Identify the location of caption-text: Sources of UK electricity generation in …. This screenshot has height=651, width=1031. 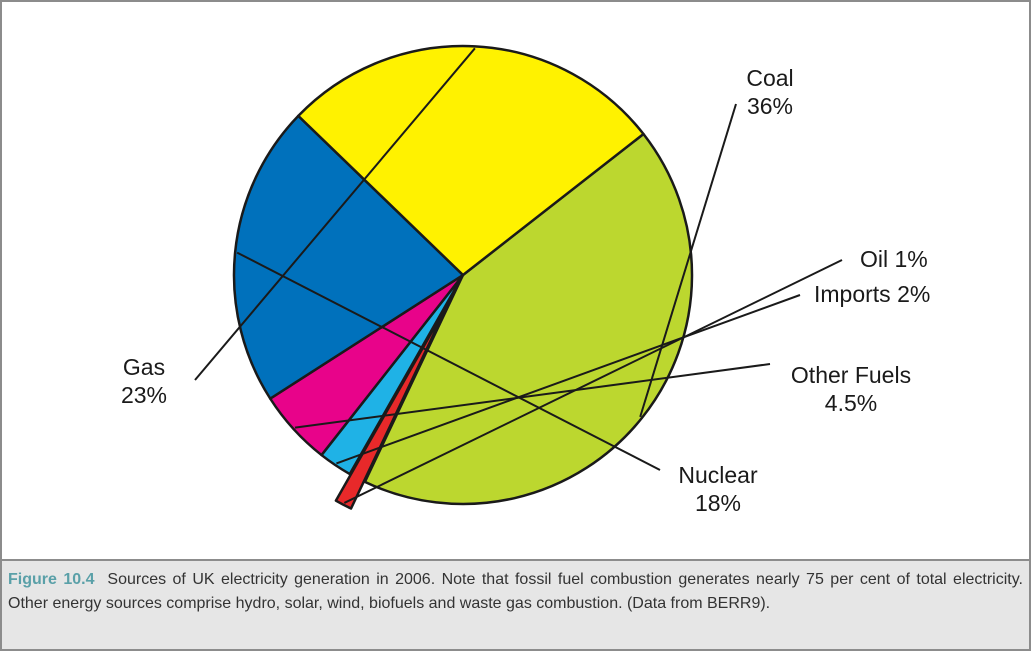
(515, 591).